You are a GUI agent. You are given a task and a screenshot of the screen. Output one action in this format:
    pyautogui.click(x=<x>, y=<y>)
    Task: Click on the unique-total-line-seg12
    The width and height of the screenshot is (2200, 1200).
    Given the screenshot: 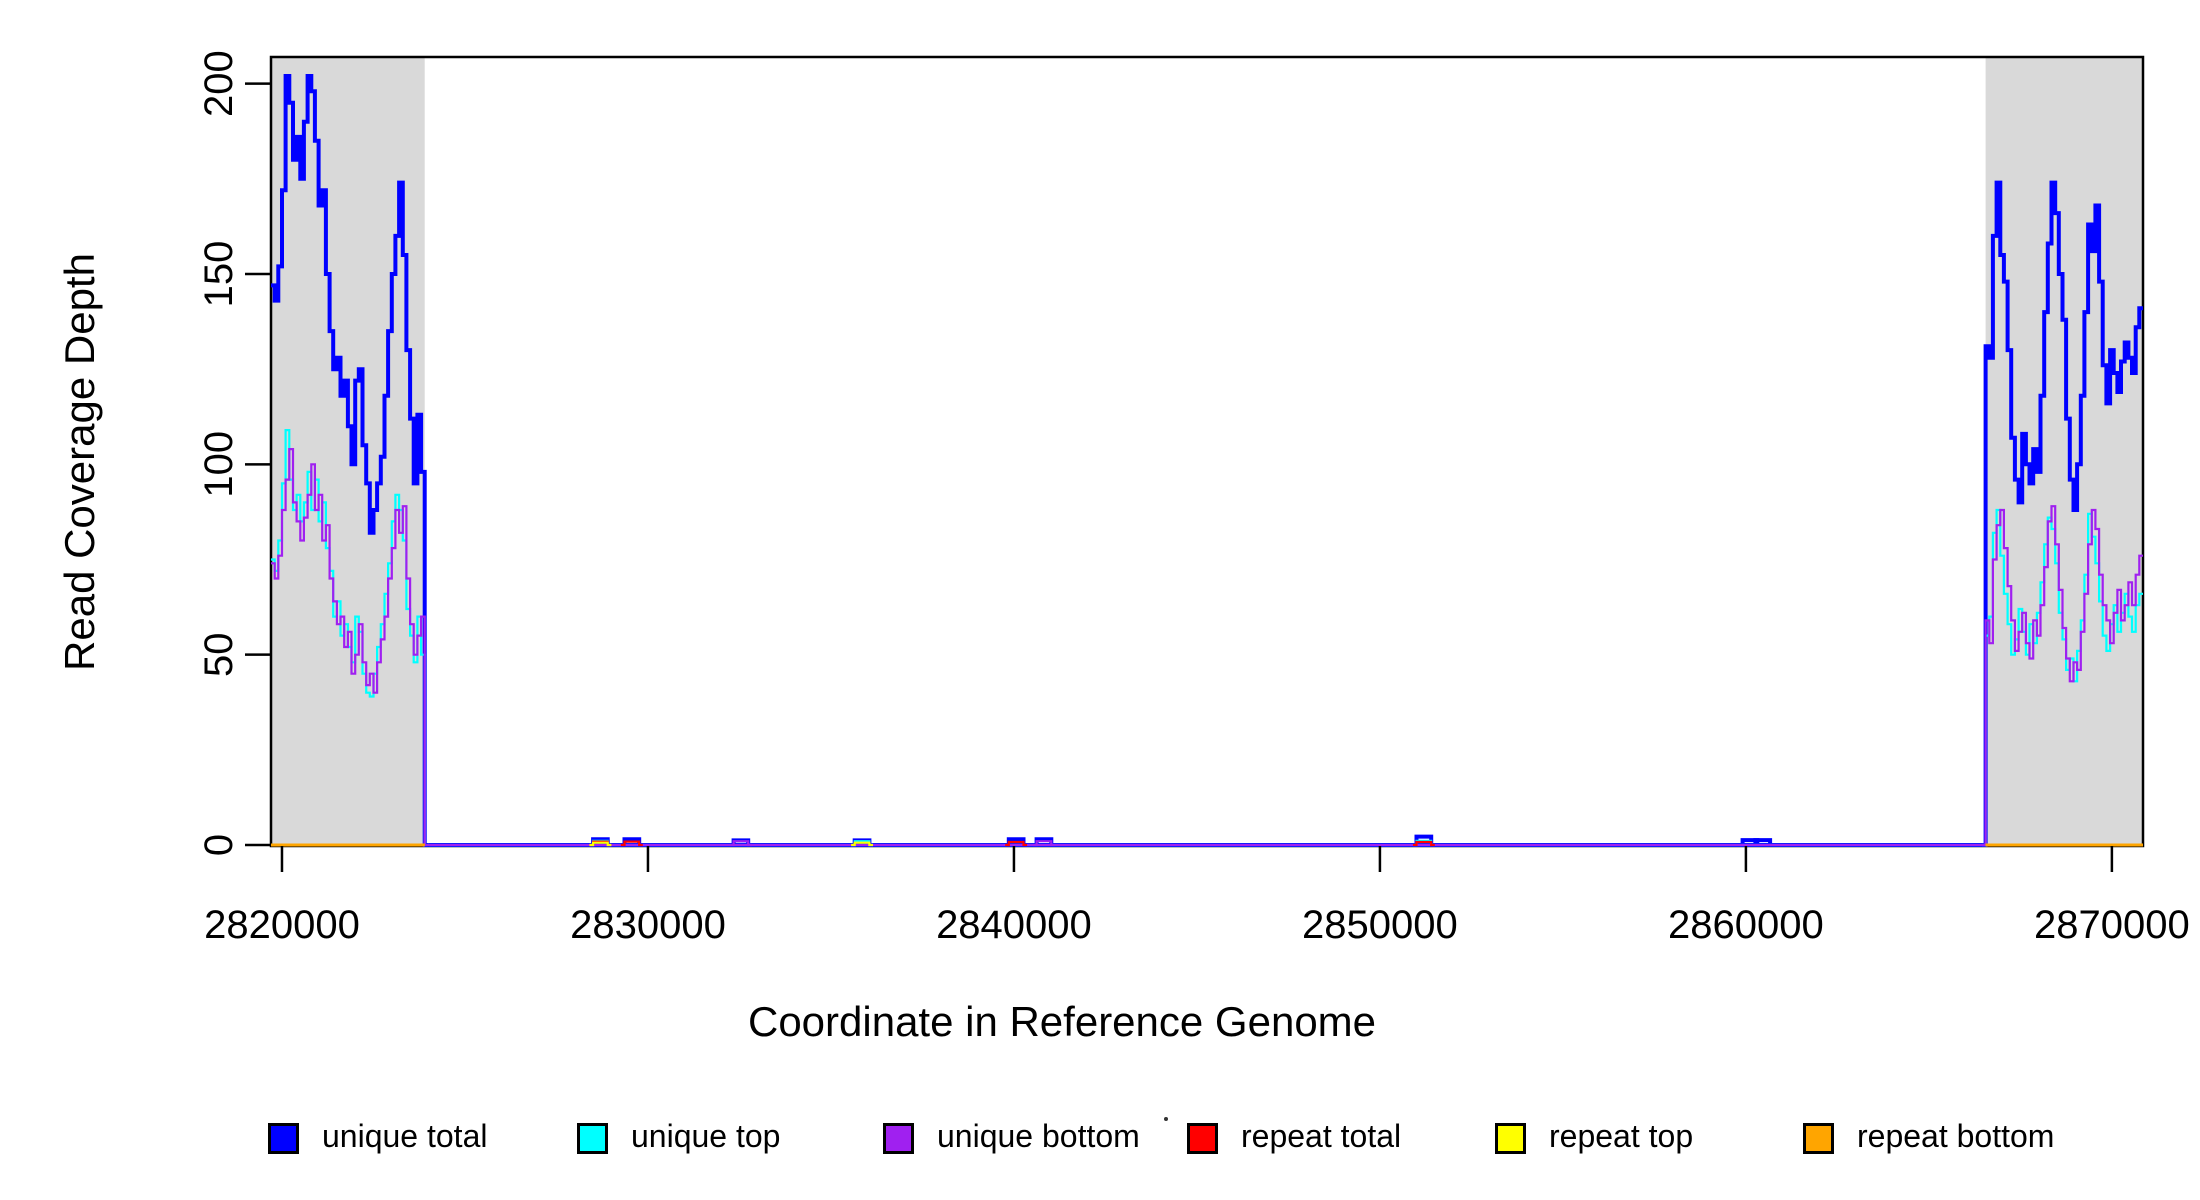 What is the action you would take?
    pyautogui.click(x=2062, y=513)
    